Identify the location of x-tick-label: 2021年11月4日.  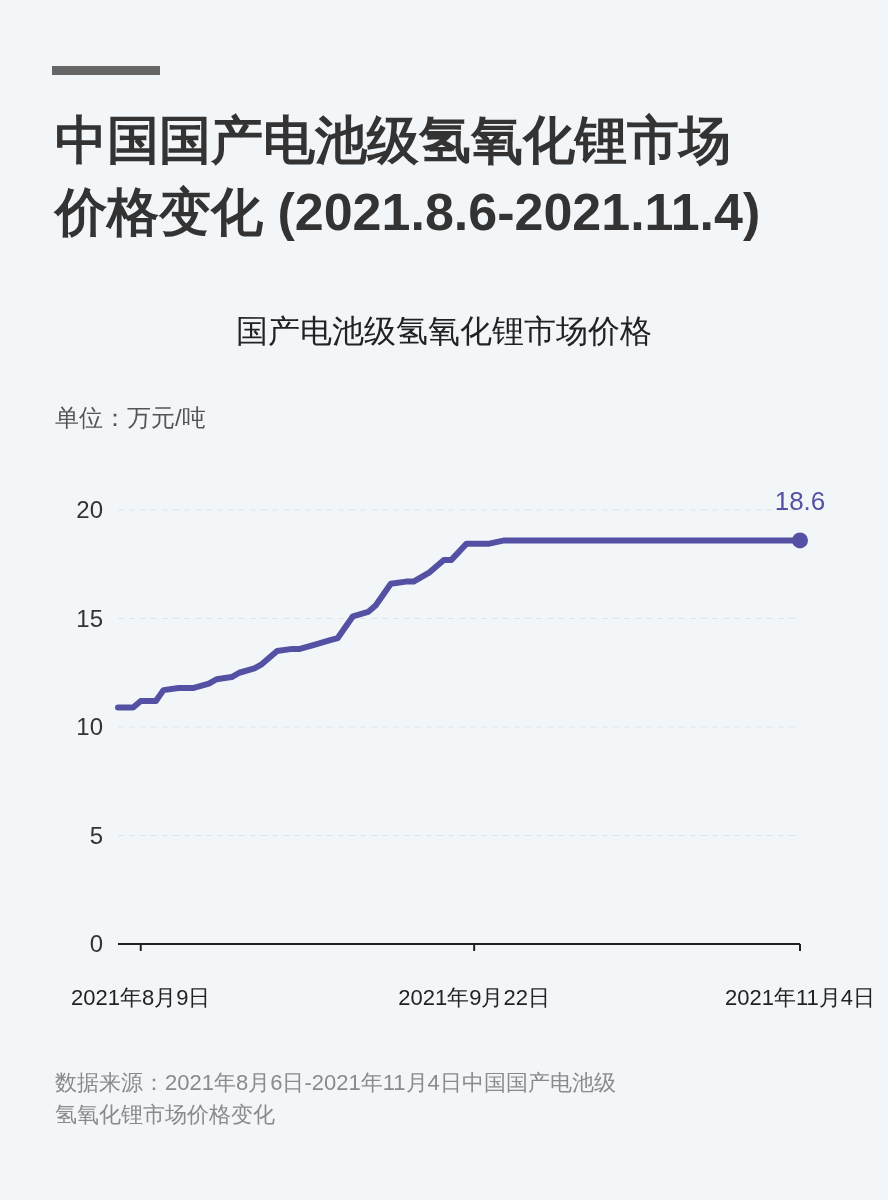
(800, 997).